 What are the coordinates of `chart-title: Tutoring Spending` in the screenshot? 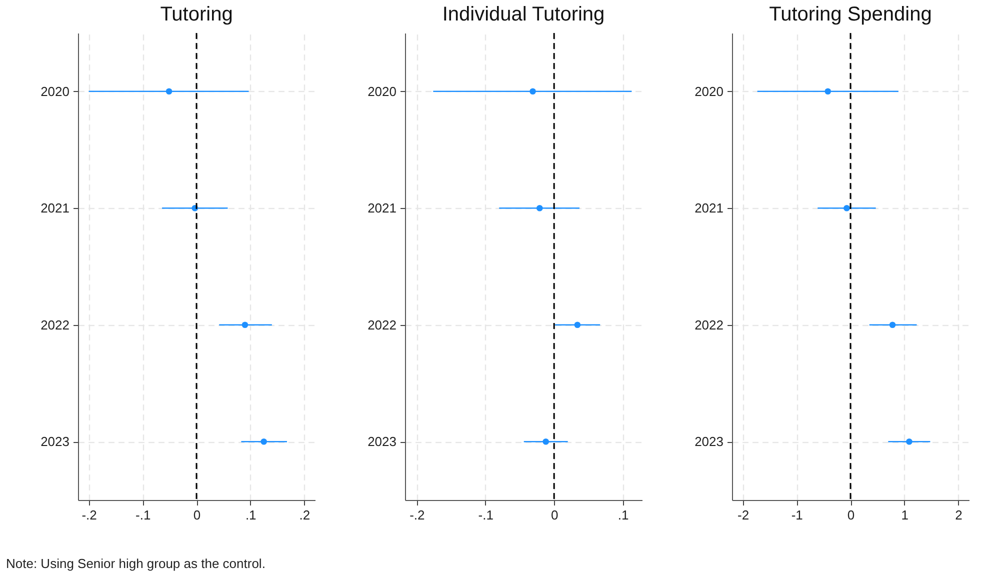 It's located at (850, 14).